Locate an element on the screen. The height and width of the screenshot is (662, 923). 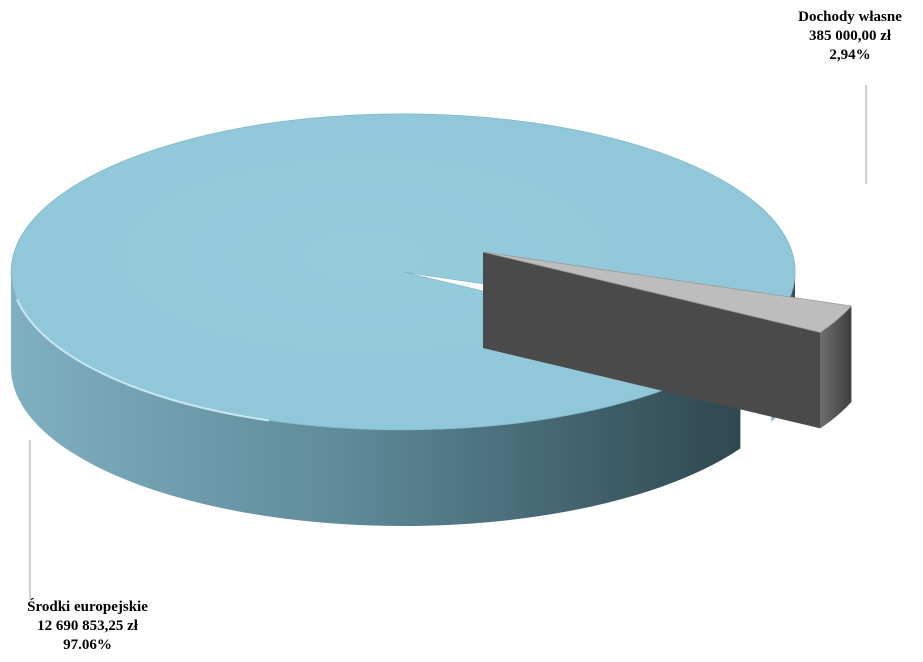
slice-side is located at coordinates (836, 367).